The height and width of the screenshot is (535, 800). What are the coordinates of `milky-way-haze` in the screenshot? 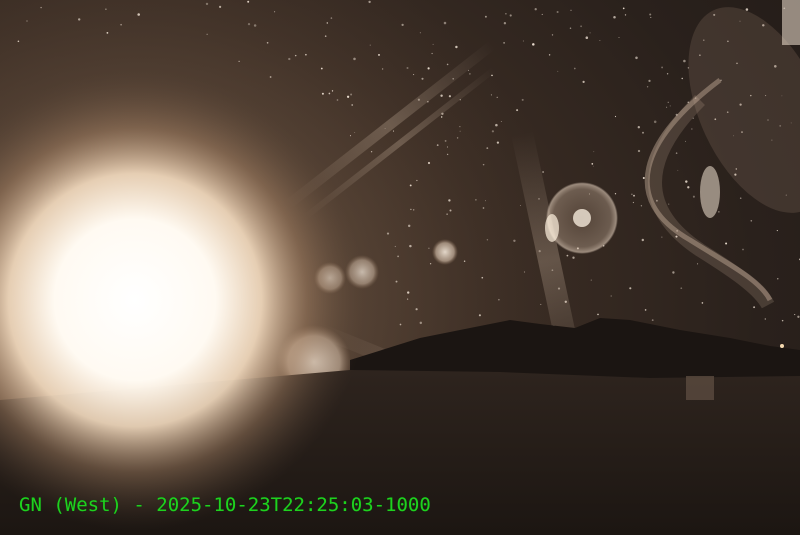 It's located at (744, 110).